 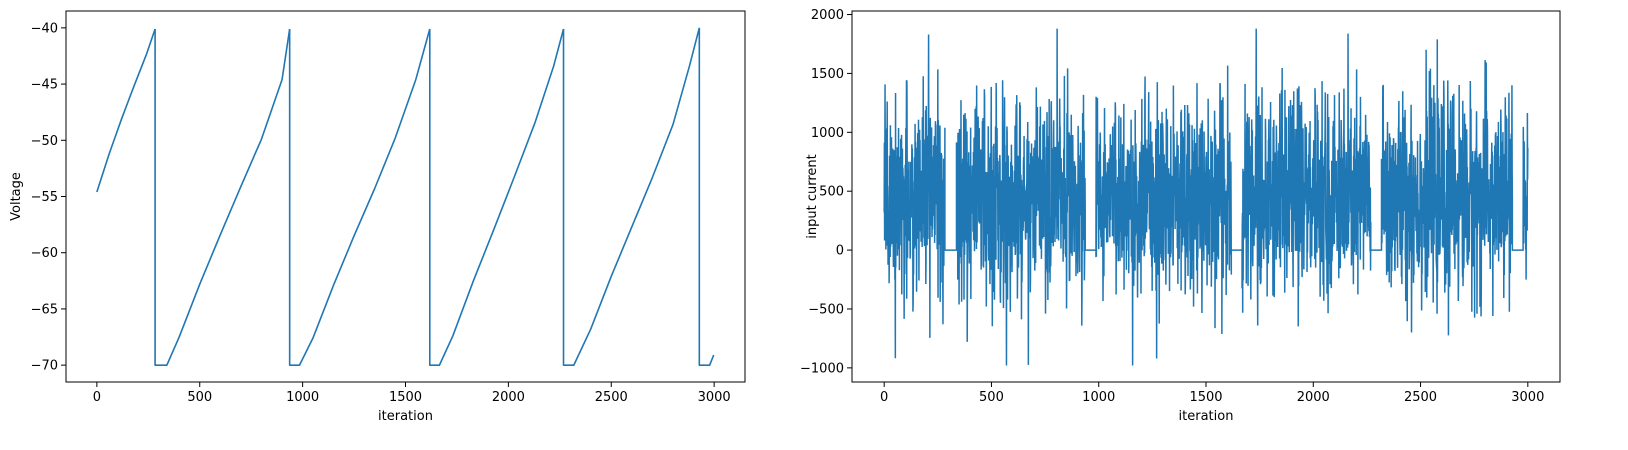 What do you see at coordinates (44, 28) in the screenshot?
I see `voltage-ytick-label: −40` at bounding box center [44, 28].